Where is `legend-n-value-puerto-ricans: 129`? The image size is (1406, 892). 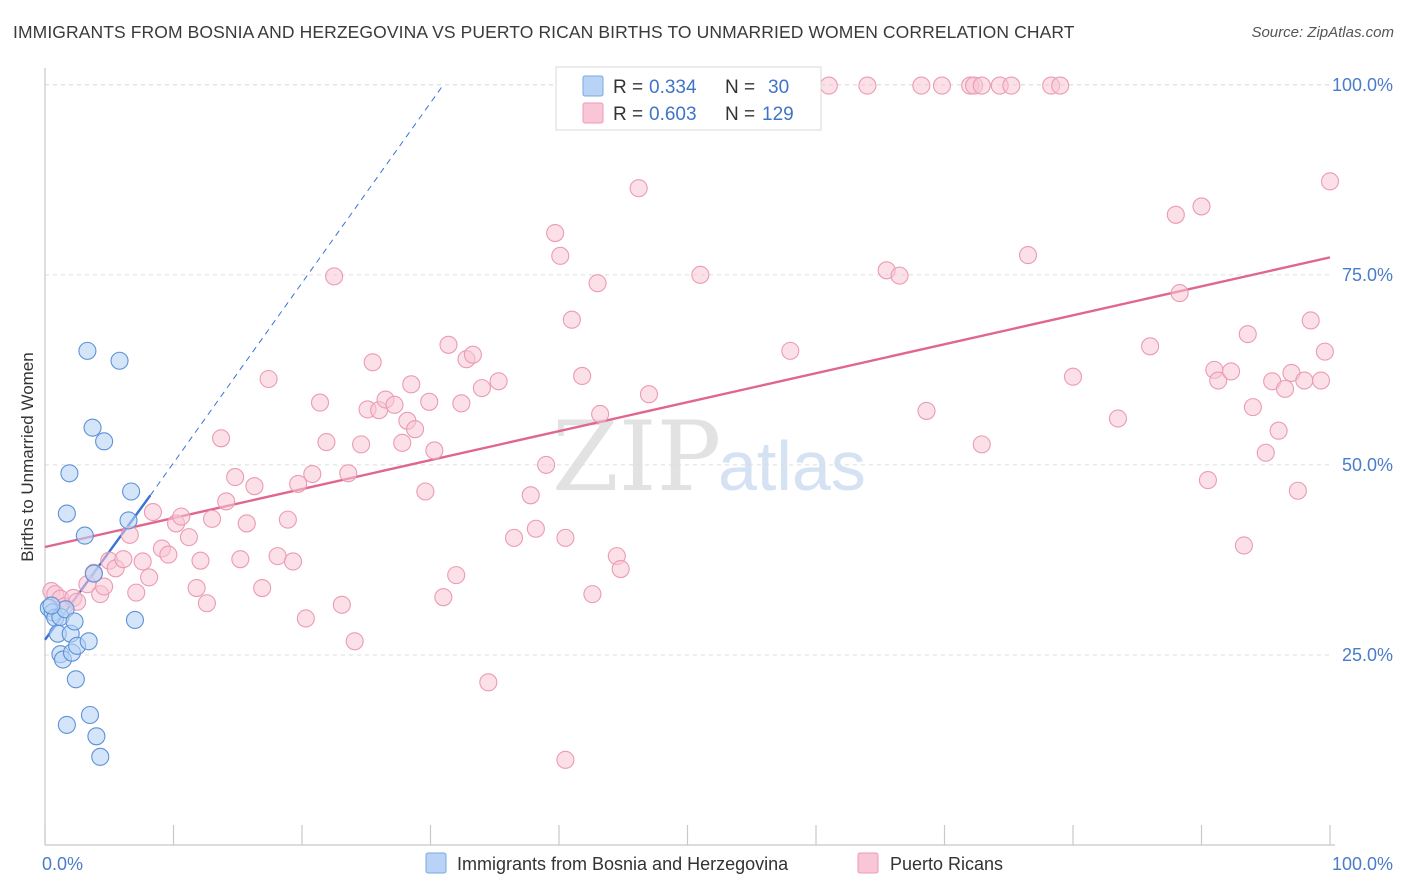
legend-n-value-puerto-ricans: 129 is located at coordinates (778, 114).